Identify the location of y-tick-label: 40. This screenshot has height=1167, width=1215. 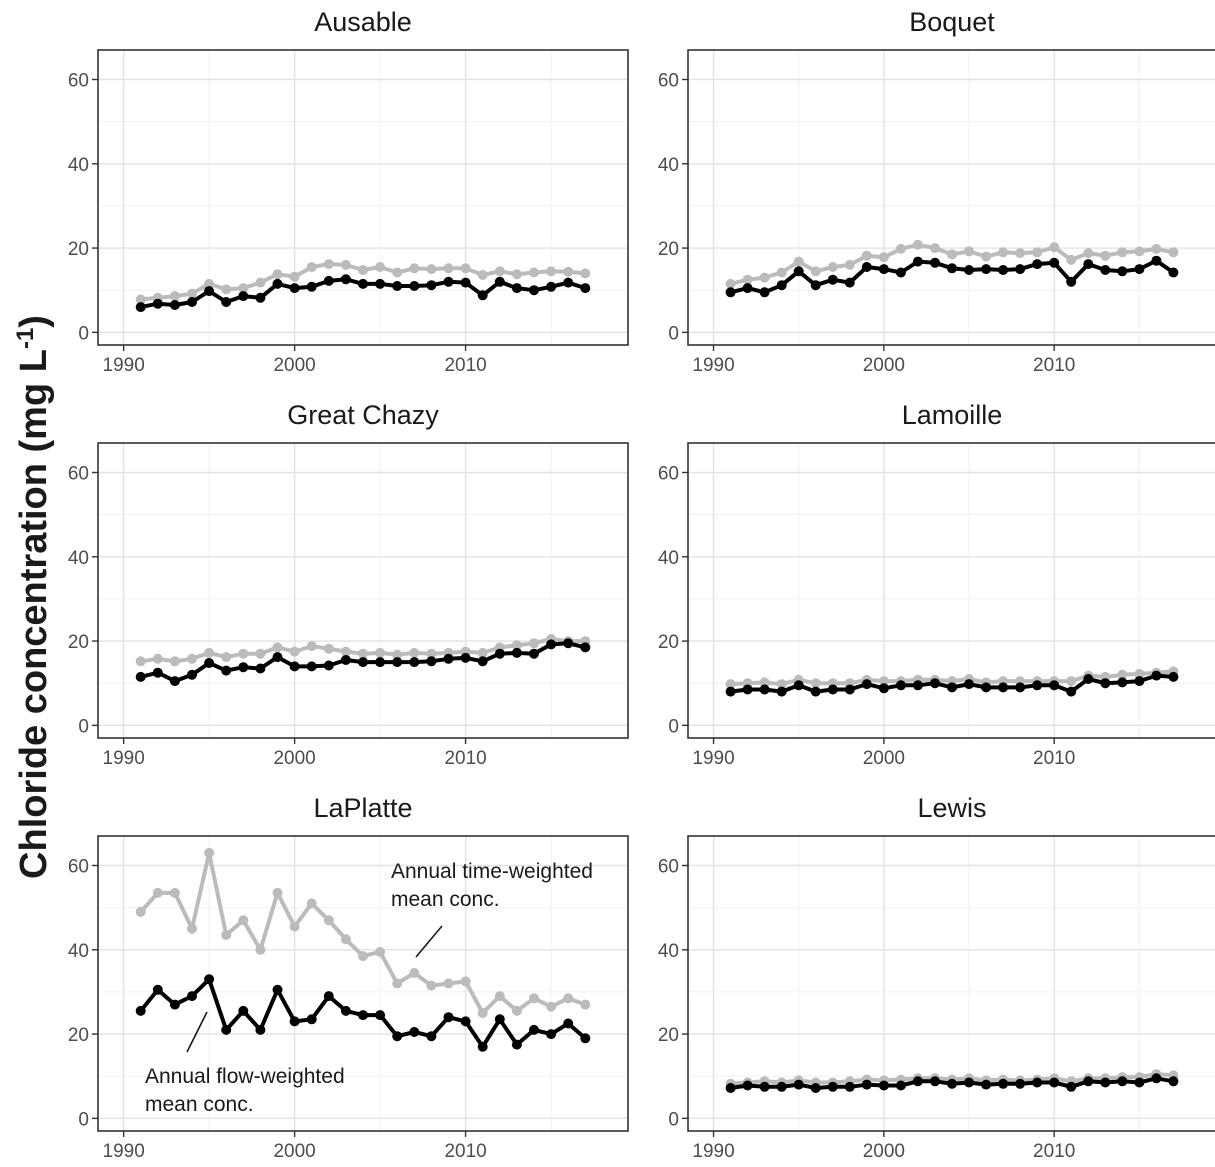
(668, 558).